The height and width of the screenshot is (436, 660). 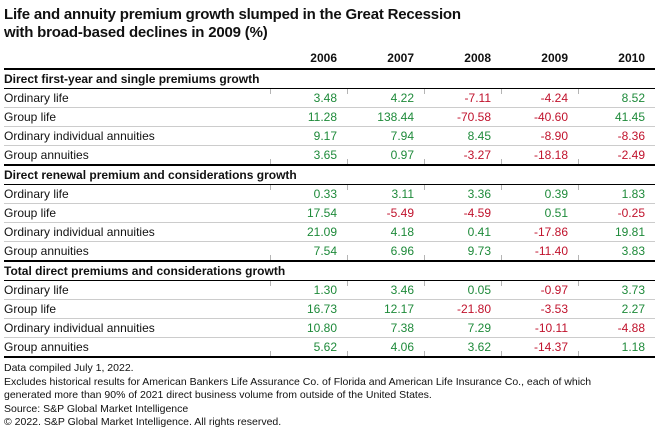 What do you see at coordinates (308, 309) in the screenshot?
I see `value-cell: 16.73` at bounding box center [308, 309].